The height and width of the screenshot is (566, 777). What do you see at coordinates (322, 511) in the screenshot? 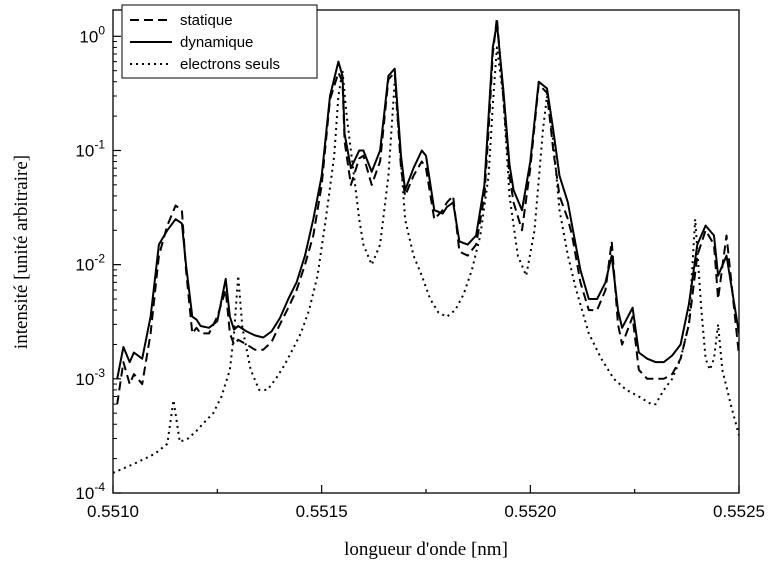
I see `x-tick-label: 0.5515` at bounding box center [322, 511].